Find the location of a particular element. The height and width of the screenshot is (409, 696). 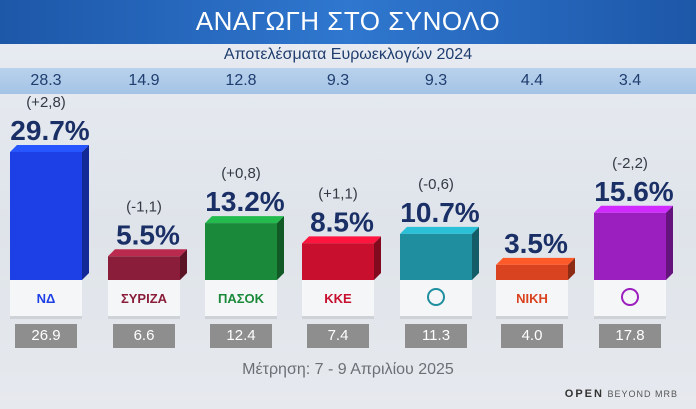

change-label: (+2,8) is located at coordinates (46, 102).